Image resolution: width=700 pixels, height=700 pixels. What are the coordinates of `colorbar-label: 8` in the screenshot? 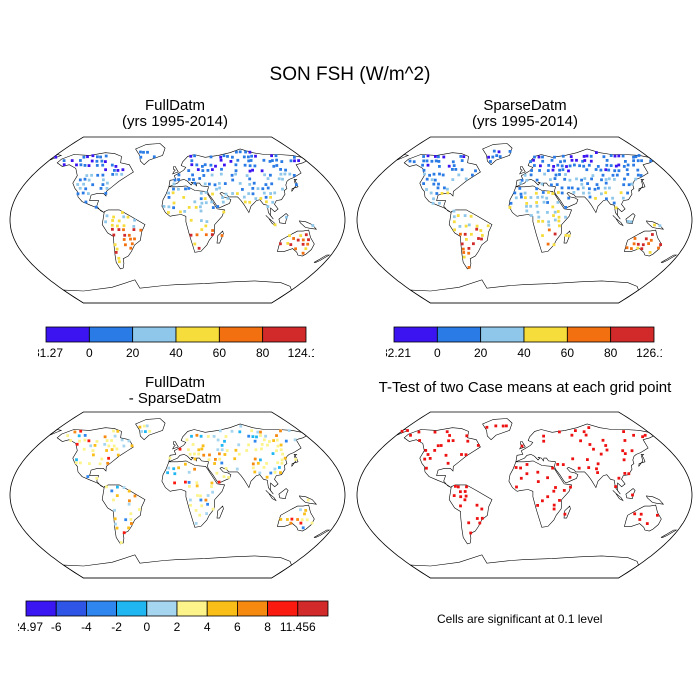 It's located at (267, 627).